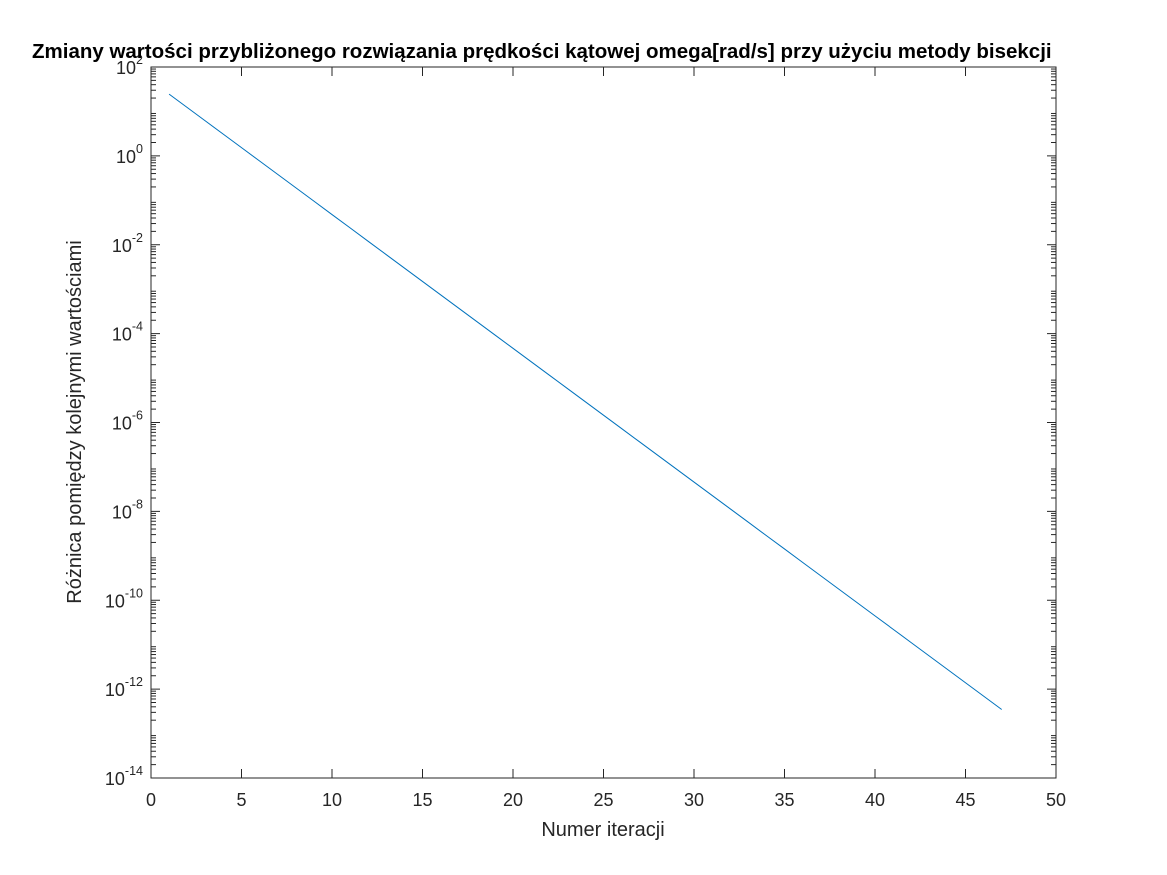 The height and width of the screenshot is (875, 1167). What do you see at coordinates (603, 800) in the screenshot?
I see `x-tick-label: 25` at bounding box center [603, 800].